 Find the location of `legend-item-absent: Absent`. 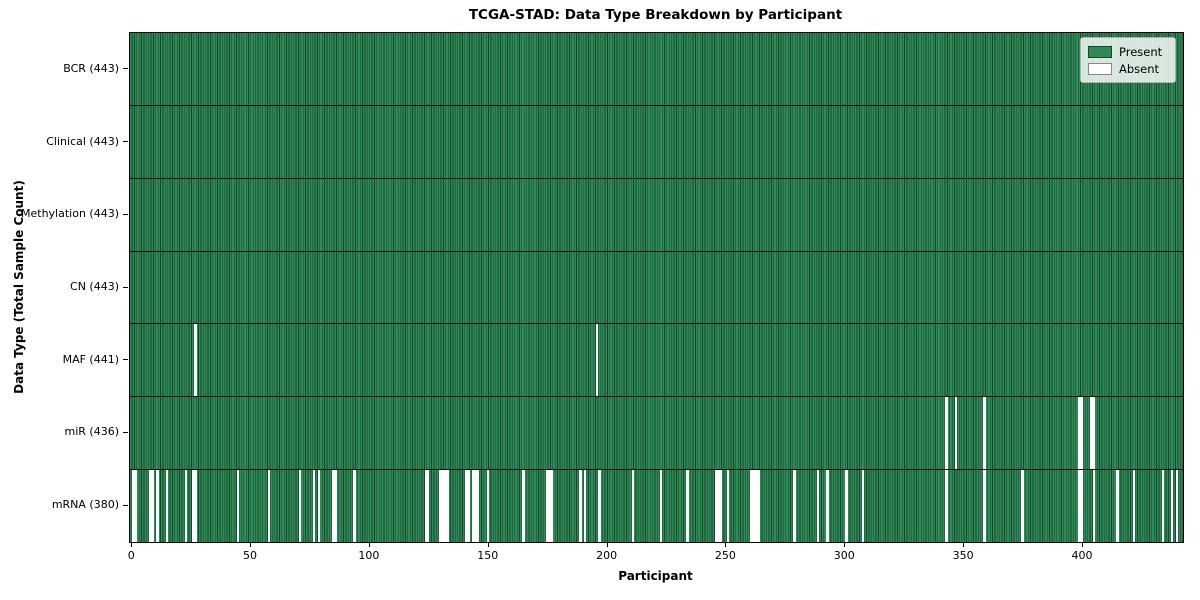

legend-item-absent: Absent is located at coordinates (1127, 68).